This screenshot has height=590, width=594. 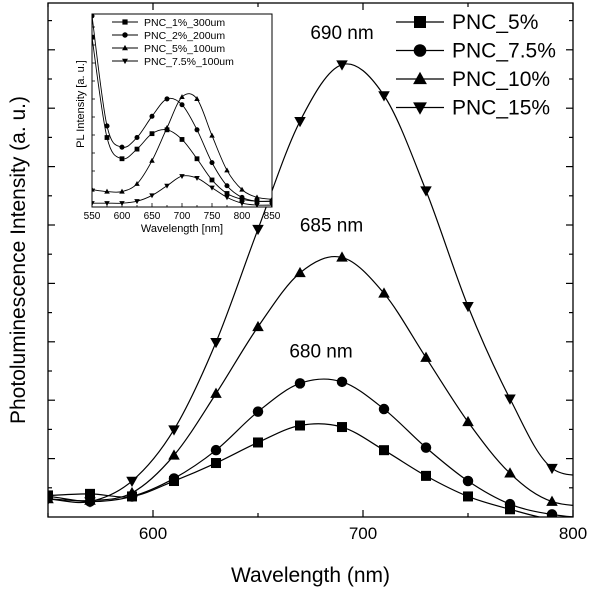 What do you see at coordinates (272, 216) in the screenshot?
I see `inset-x-tick-label: 850` at bounding box center [272, 216].